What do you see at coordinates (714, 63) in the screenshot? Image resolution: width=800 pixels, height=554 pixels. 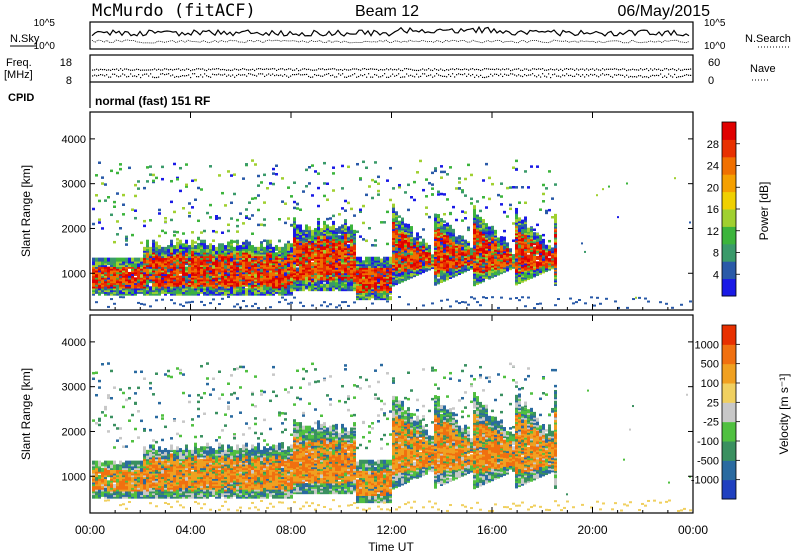 I see `nave-tick-top: 60` at bounding box center [714, 63].